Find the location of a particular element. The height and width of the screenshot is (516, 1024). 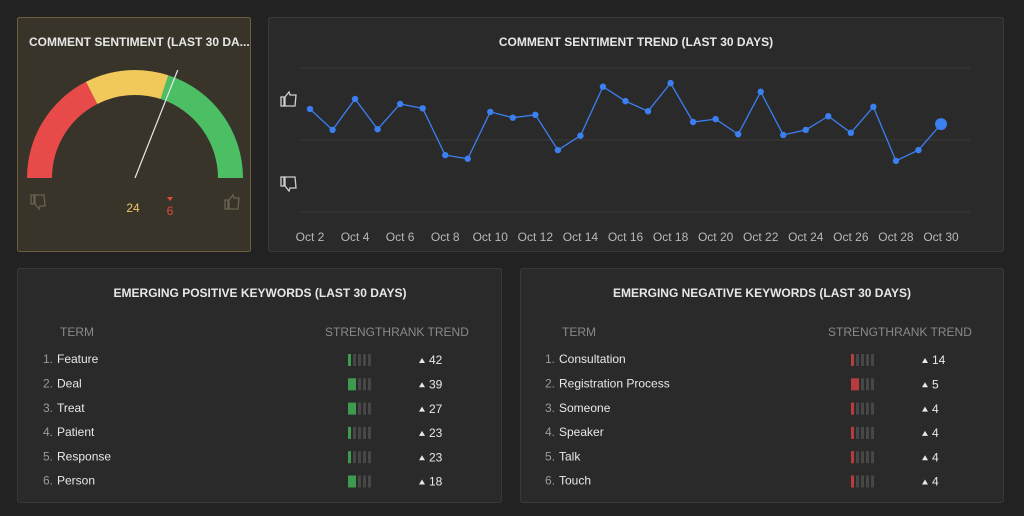

x-tick-label: Oct 14 is located at coordinates (581, 237).